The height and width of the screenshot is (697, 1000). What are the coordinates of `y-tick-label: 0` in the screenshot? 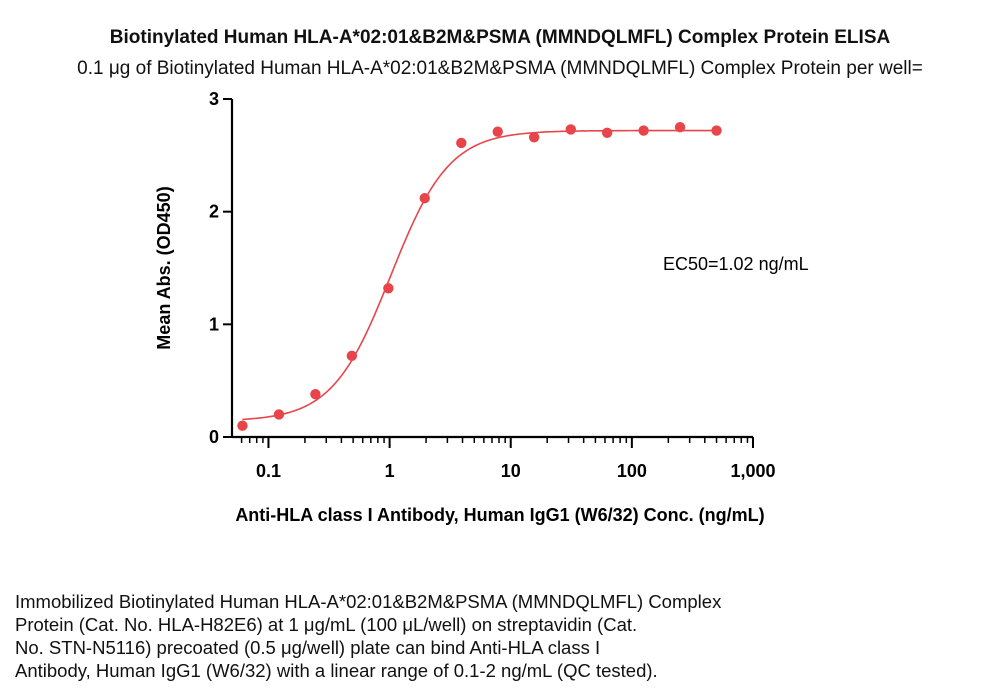 It's located at (214, 437).